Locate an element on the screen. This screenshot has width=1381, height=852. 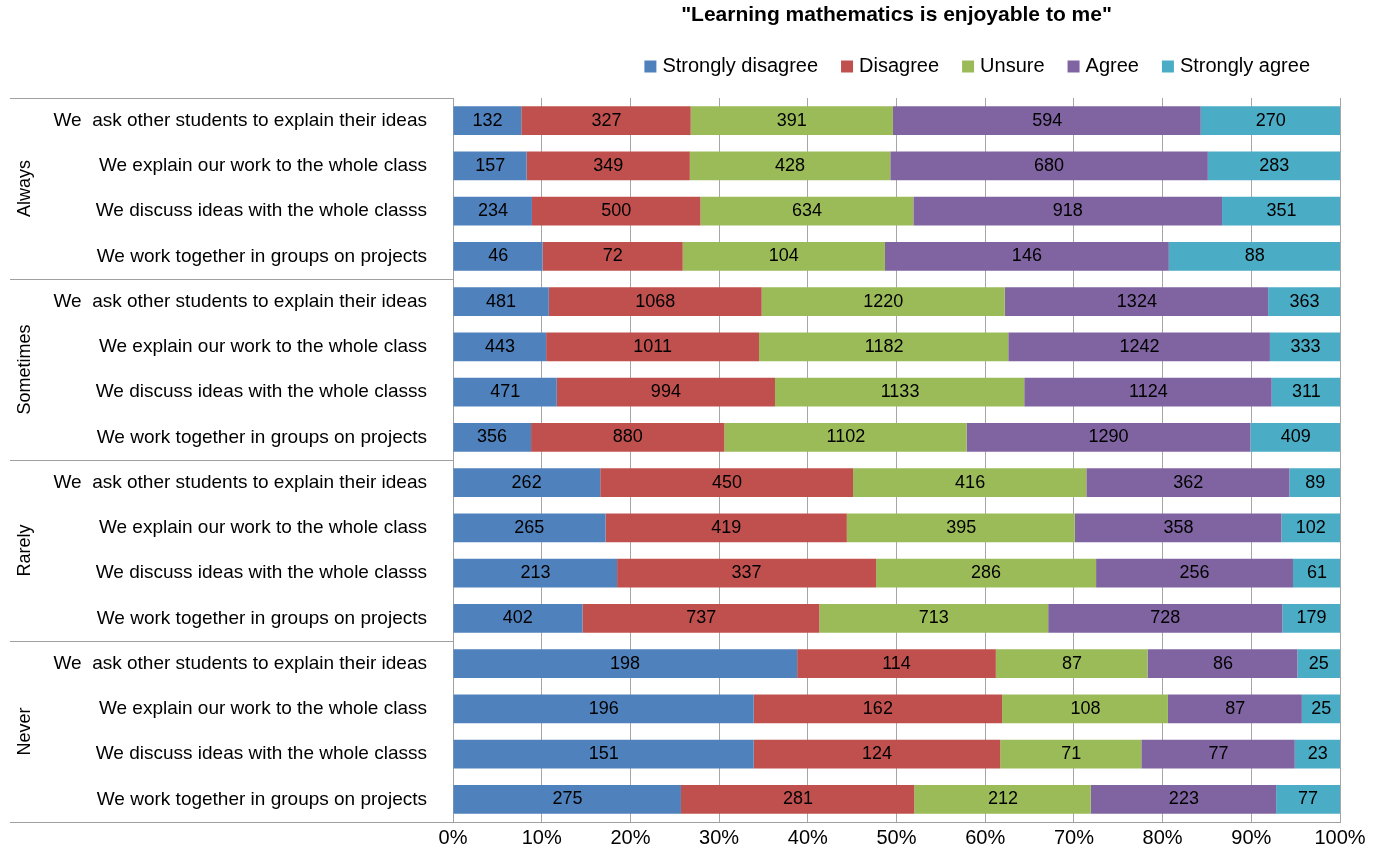
annotation: 337 is located at coordinates (746, 572).